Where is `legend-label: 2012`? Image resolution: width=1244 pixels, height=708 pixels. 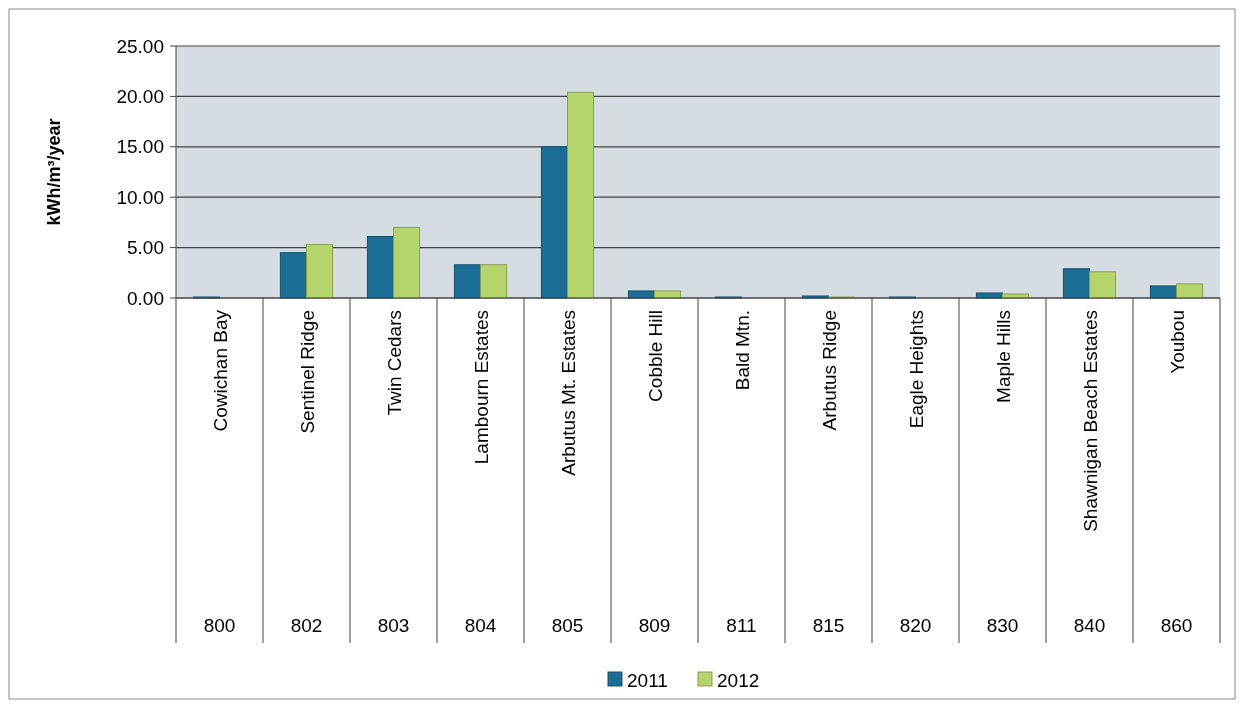 legend-label: 2012 is located at coordinates (738, 680).